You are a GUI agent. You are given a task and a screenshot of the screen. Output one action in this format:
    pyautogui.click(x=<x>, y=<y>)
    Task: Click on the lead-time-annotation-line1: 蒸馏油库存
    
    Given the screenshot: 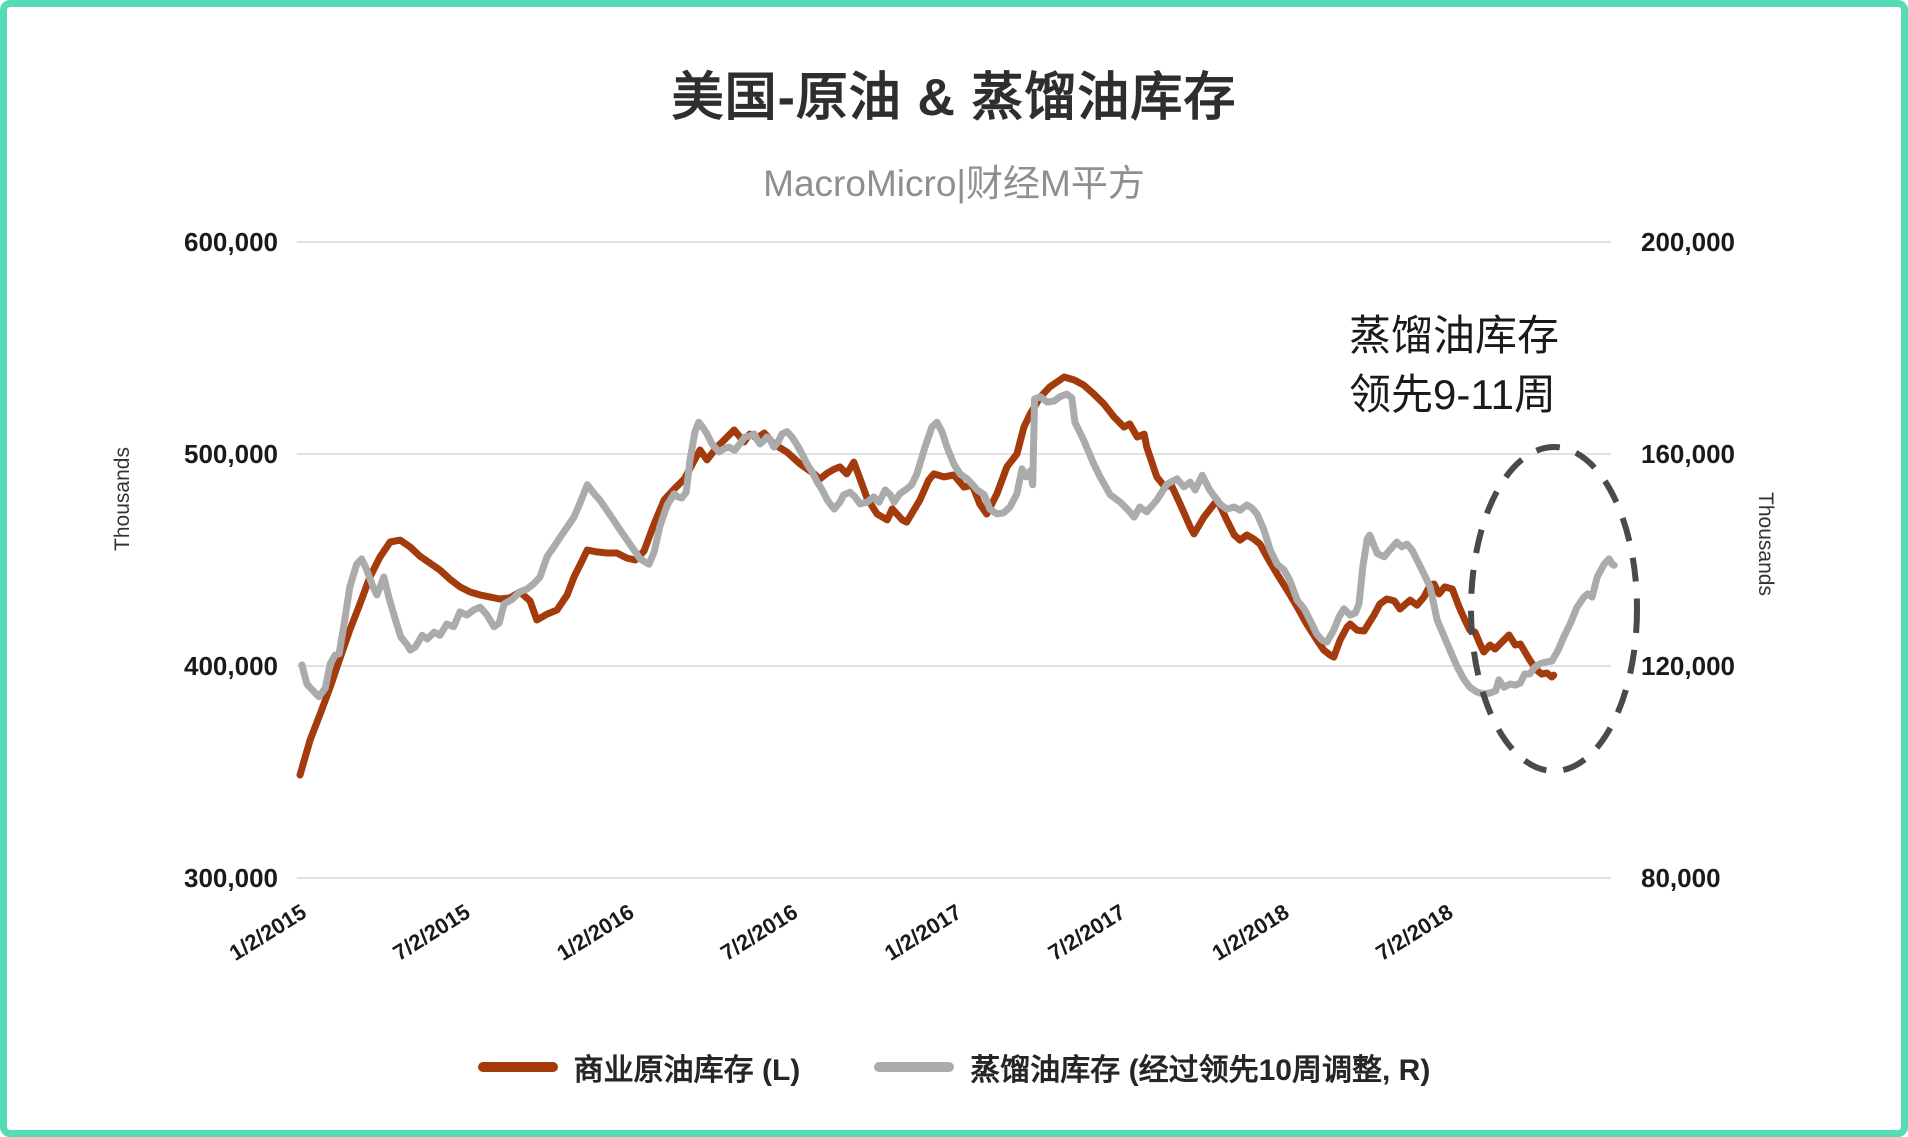 What is the action you would take?
    pyautogui.click(x=1454, y=335)
    